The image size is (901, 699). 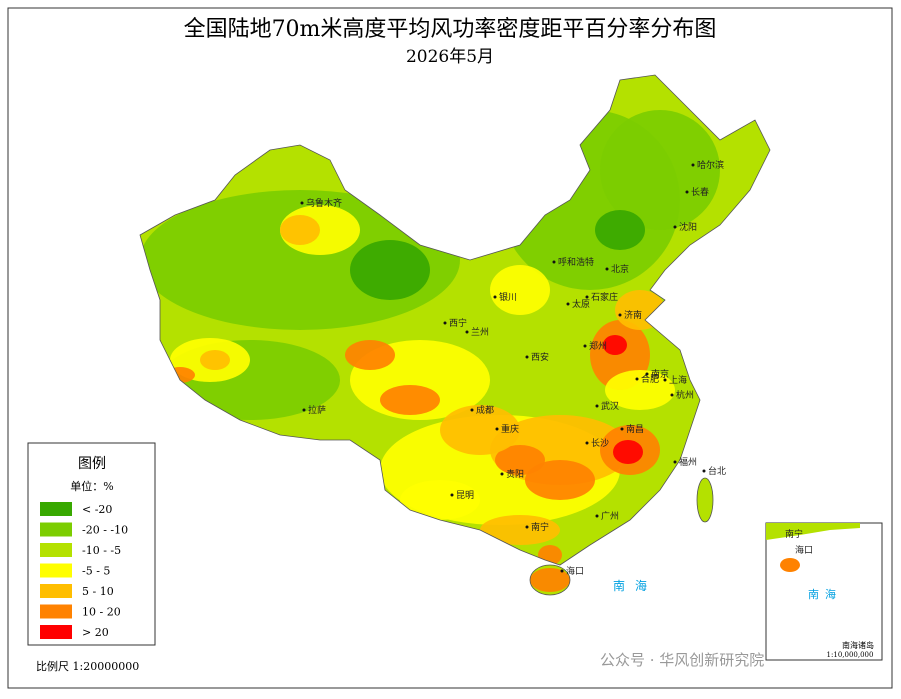 I want to click on city-label: 广州, so click(x=610, y=516).